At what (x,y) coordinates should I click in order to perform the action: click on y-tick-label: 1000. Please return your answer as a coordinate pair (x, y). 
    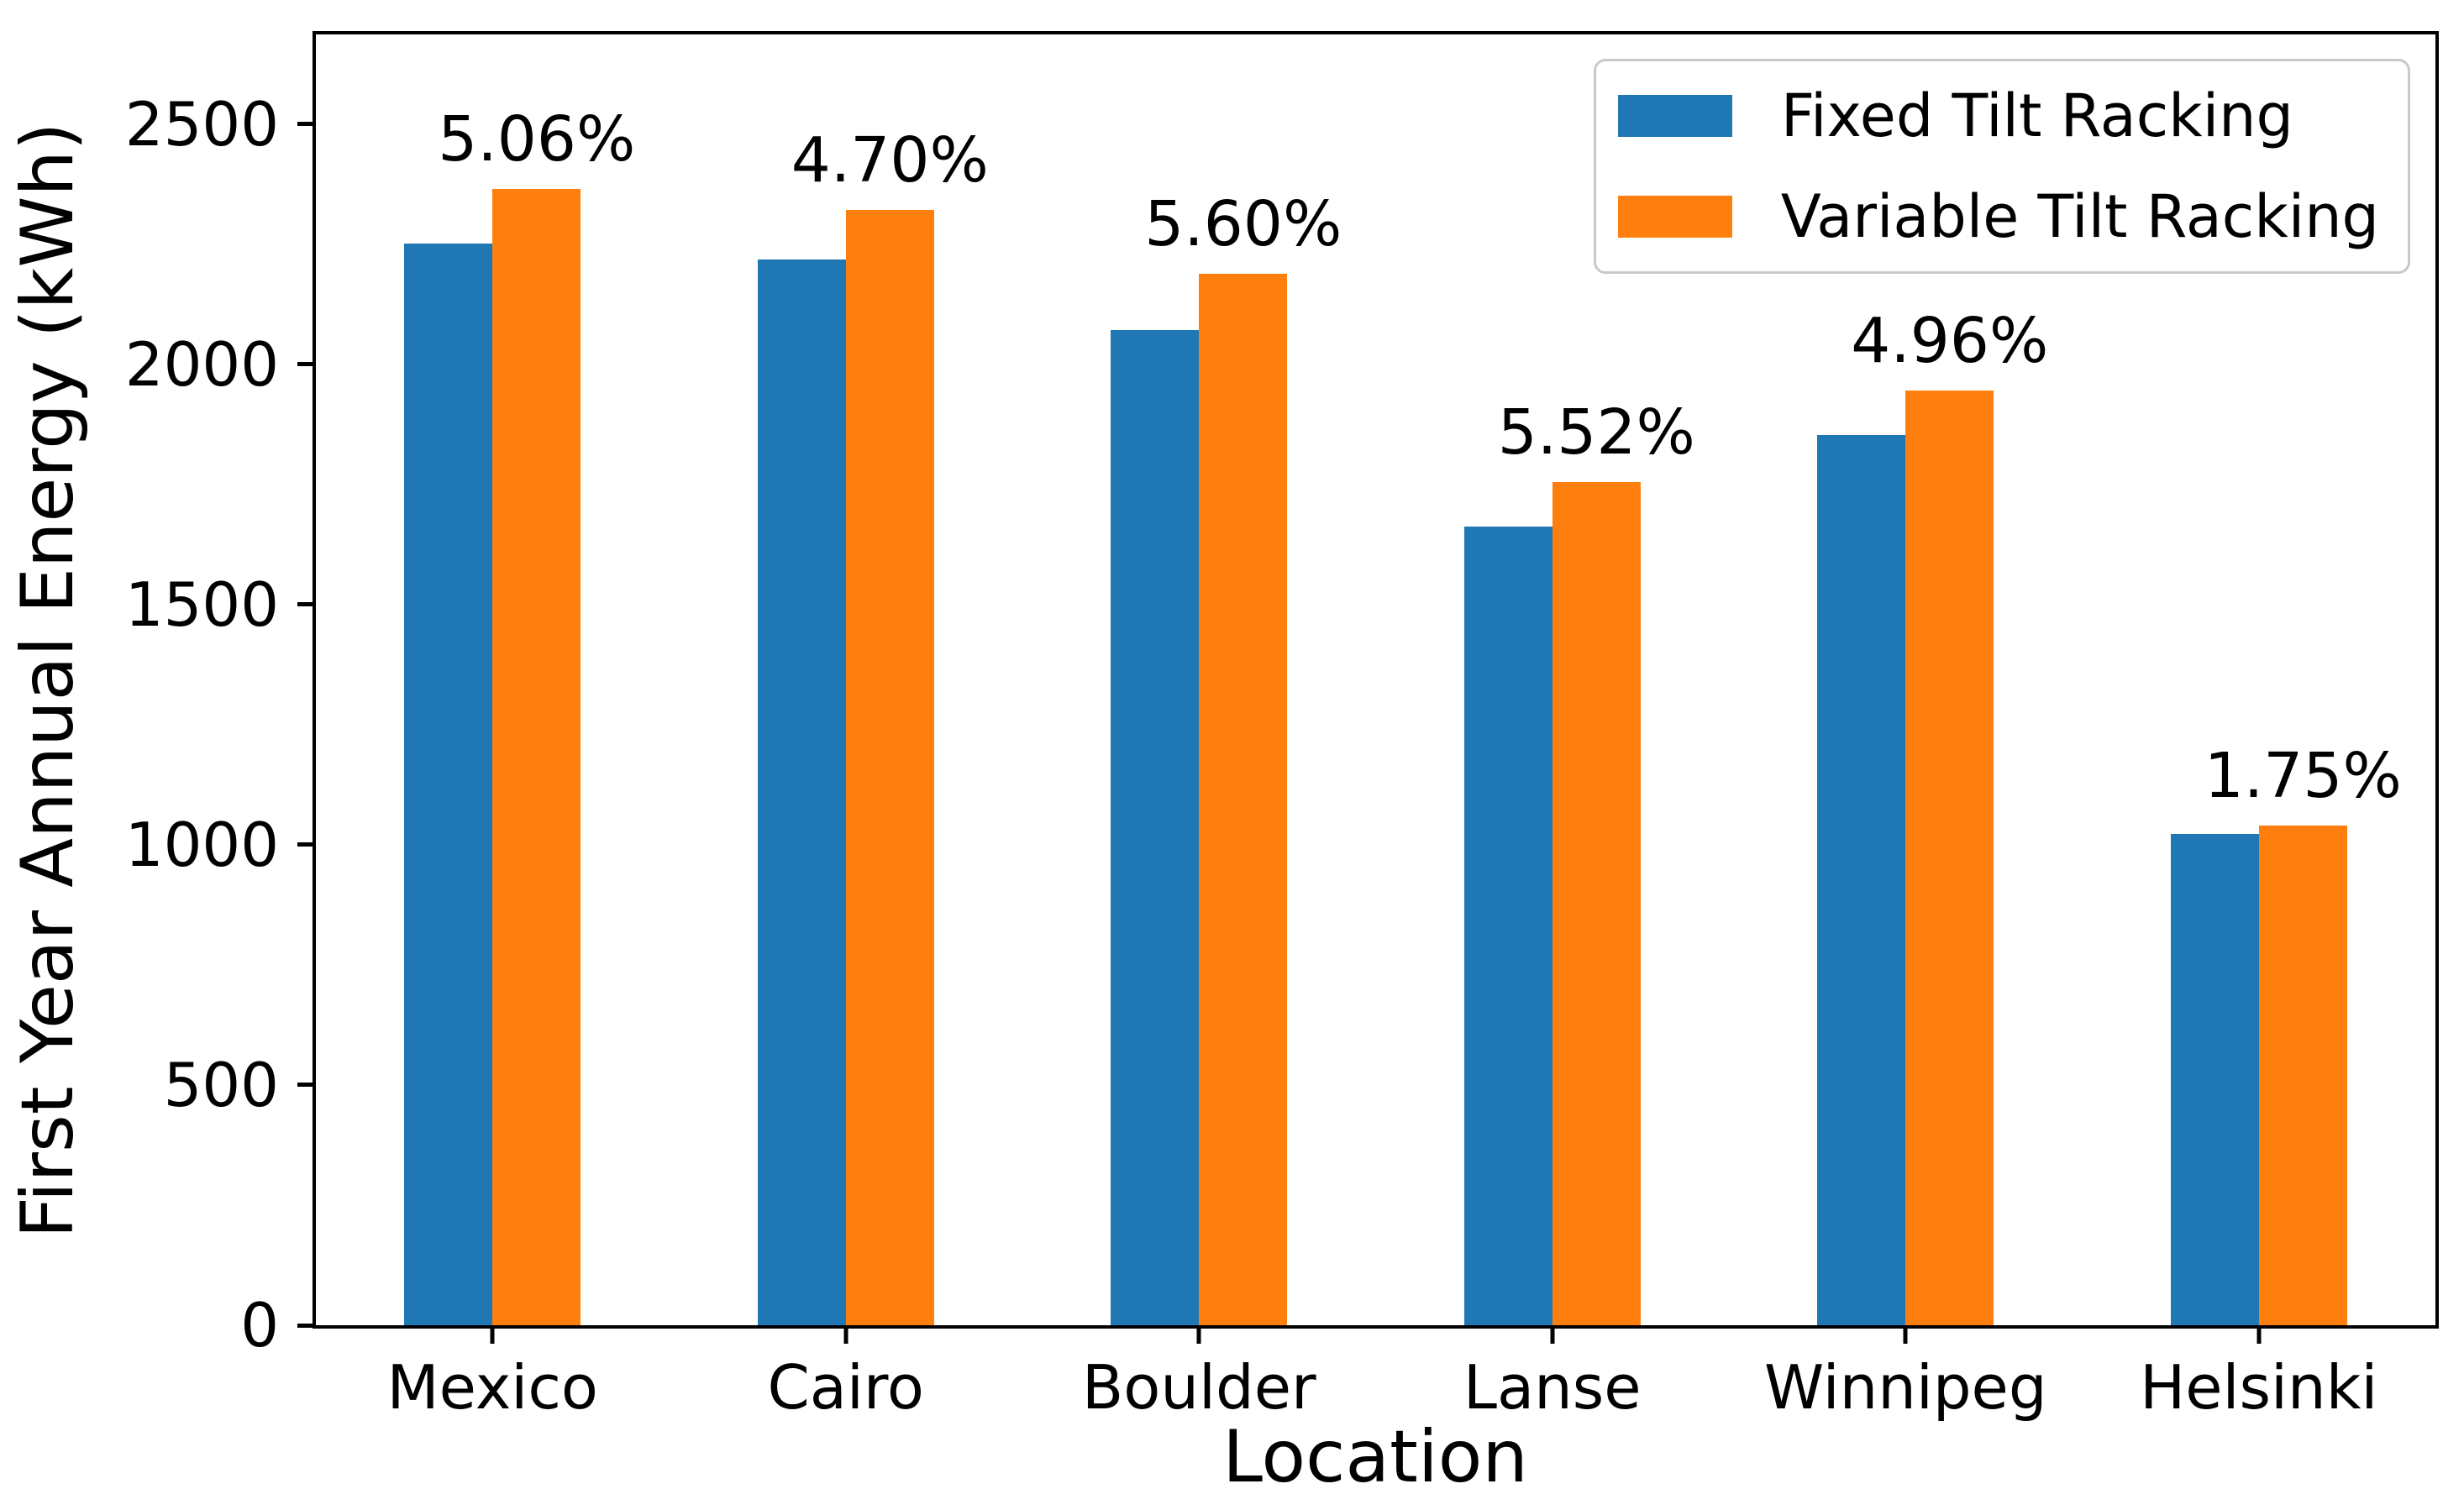
    Looking at the image, I should click on (201, 844).